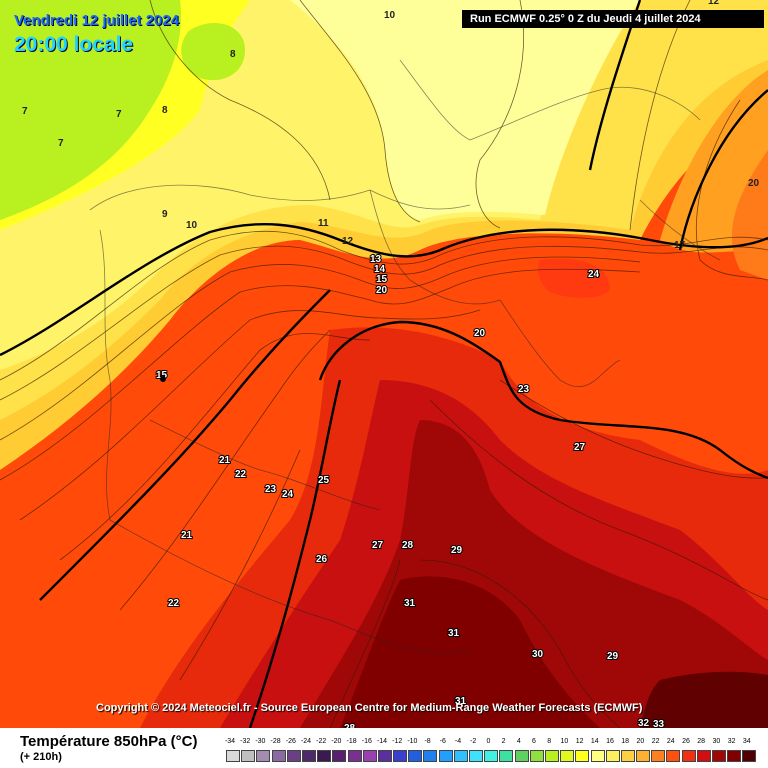  Describe the element at coordinates (41, 757) in the screenshot. I see `legend-subtitle: (+ 210h)` at that location.